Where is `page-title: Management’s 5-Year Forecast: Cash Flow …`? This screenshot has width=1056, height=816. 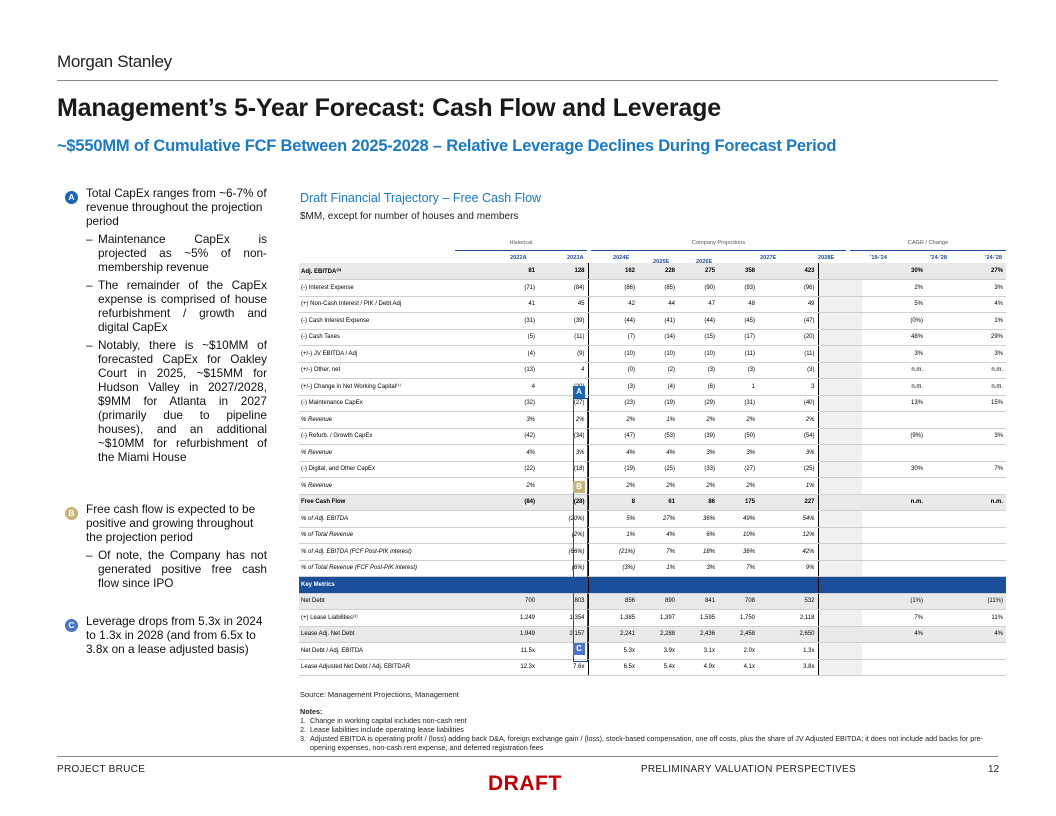 page-title: Management’s 5-Year Forecast: Cash Flow … is located at coordinates (389, 108).